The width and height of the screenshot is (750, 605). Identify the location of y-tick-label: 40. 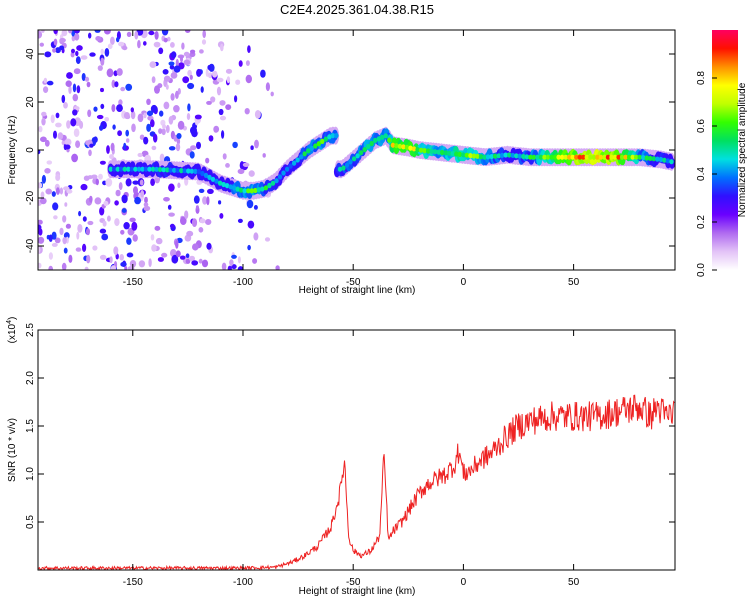
(30, 54).